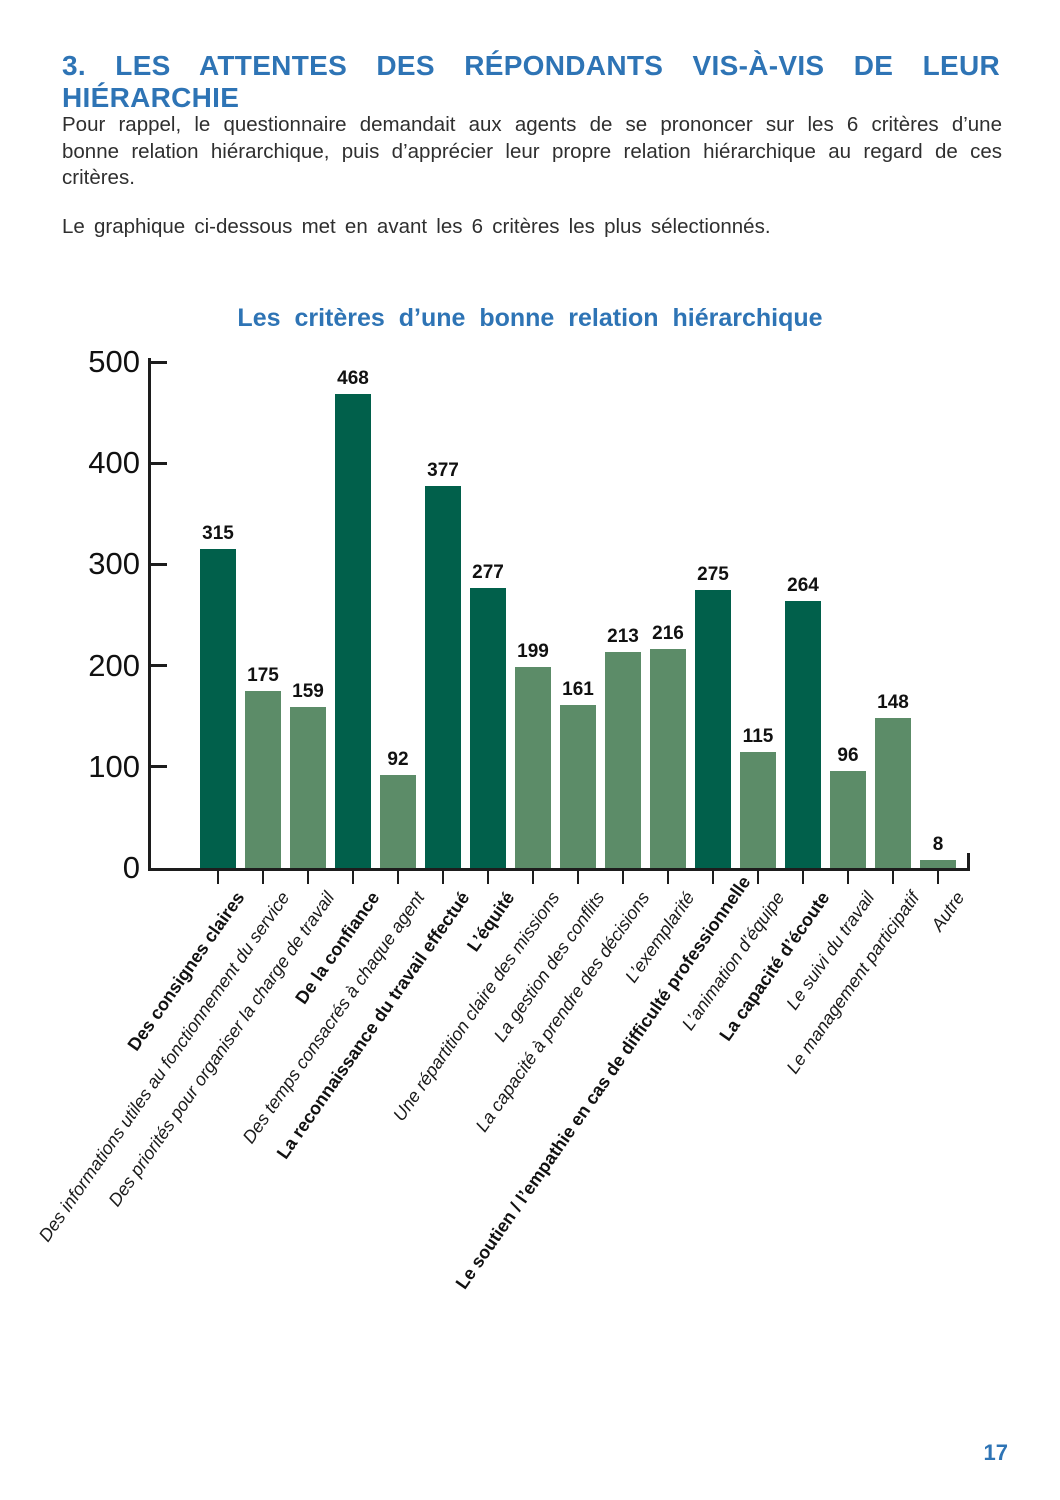  Describe the element at coordinates (114, 463) in the screenshot. I see `y-axis-tick-label: 400` at that location.